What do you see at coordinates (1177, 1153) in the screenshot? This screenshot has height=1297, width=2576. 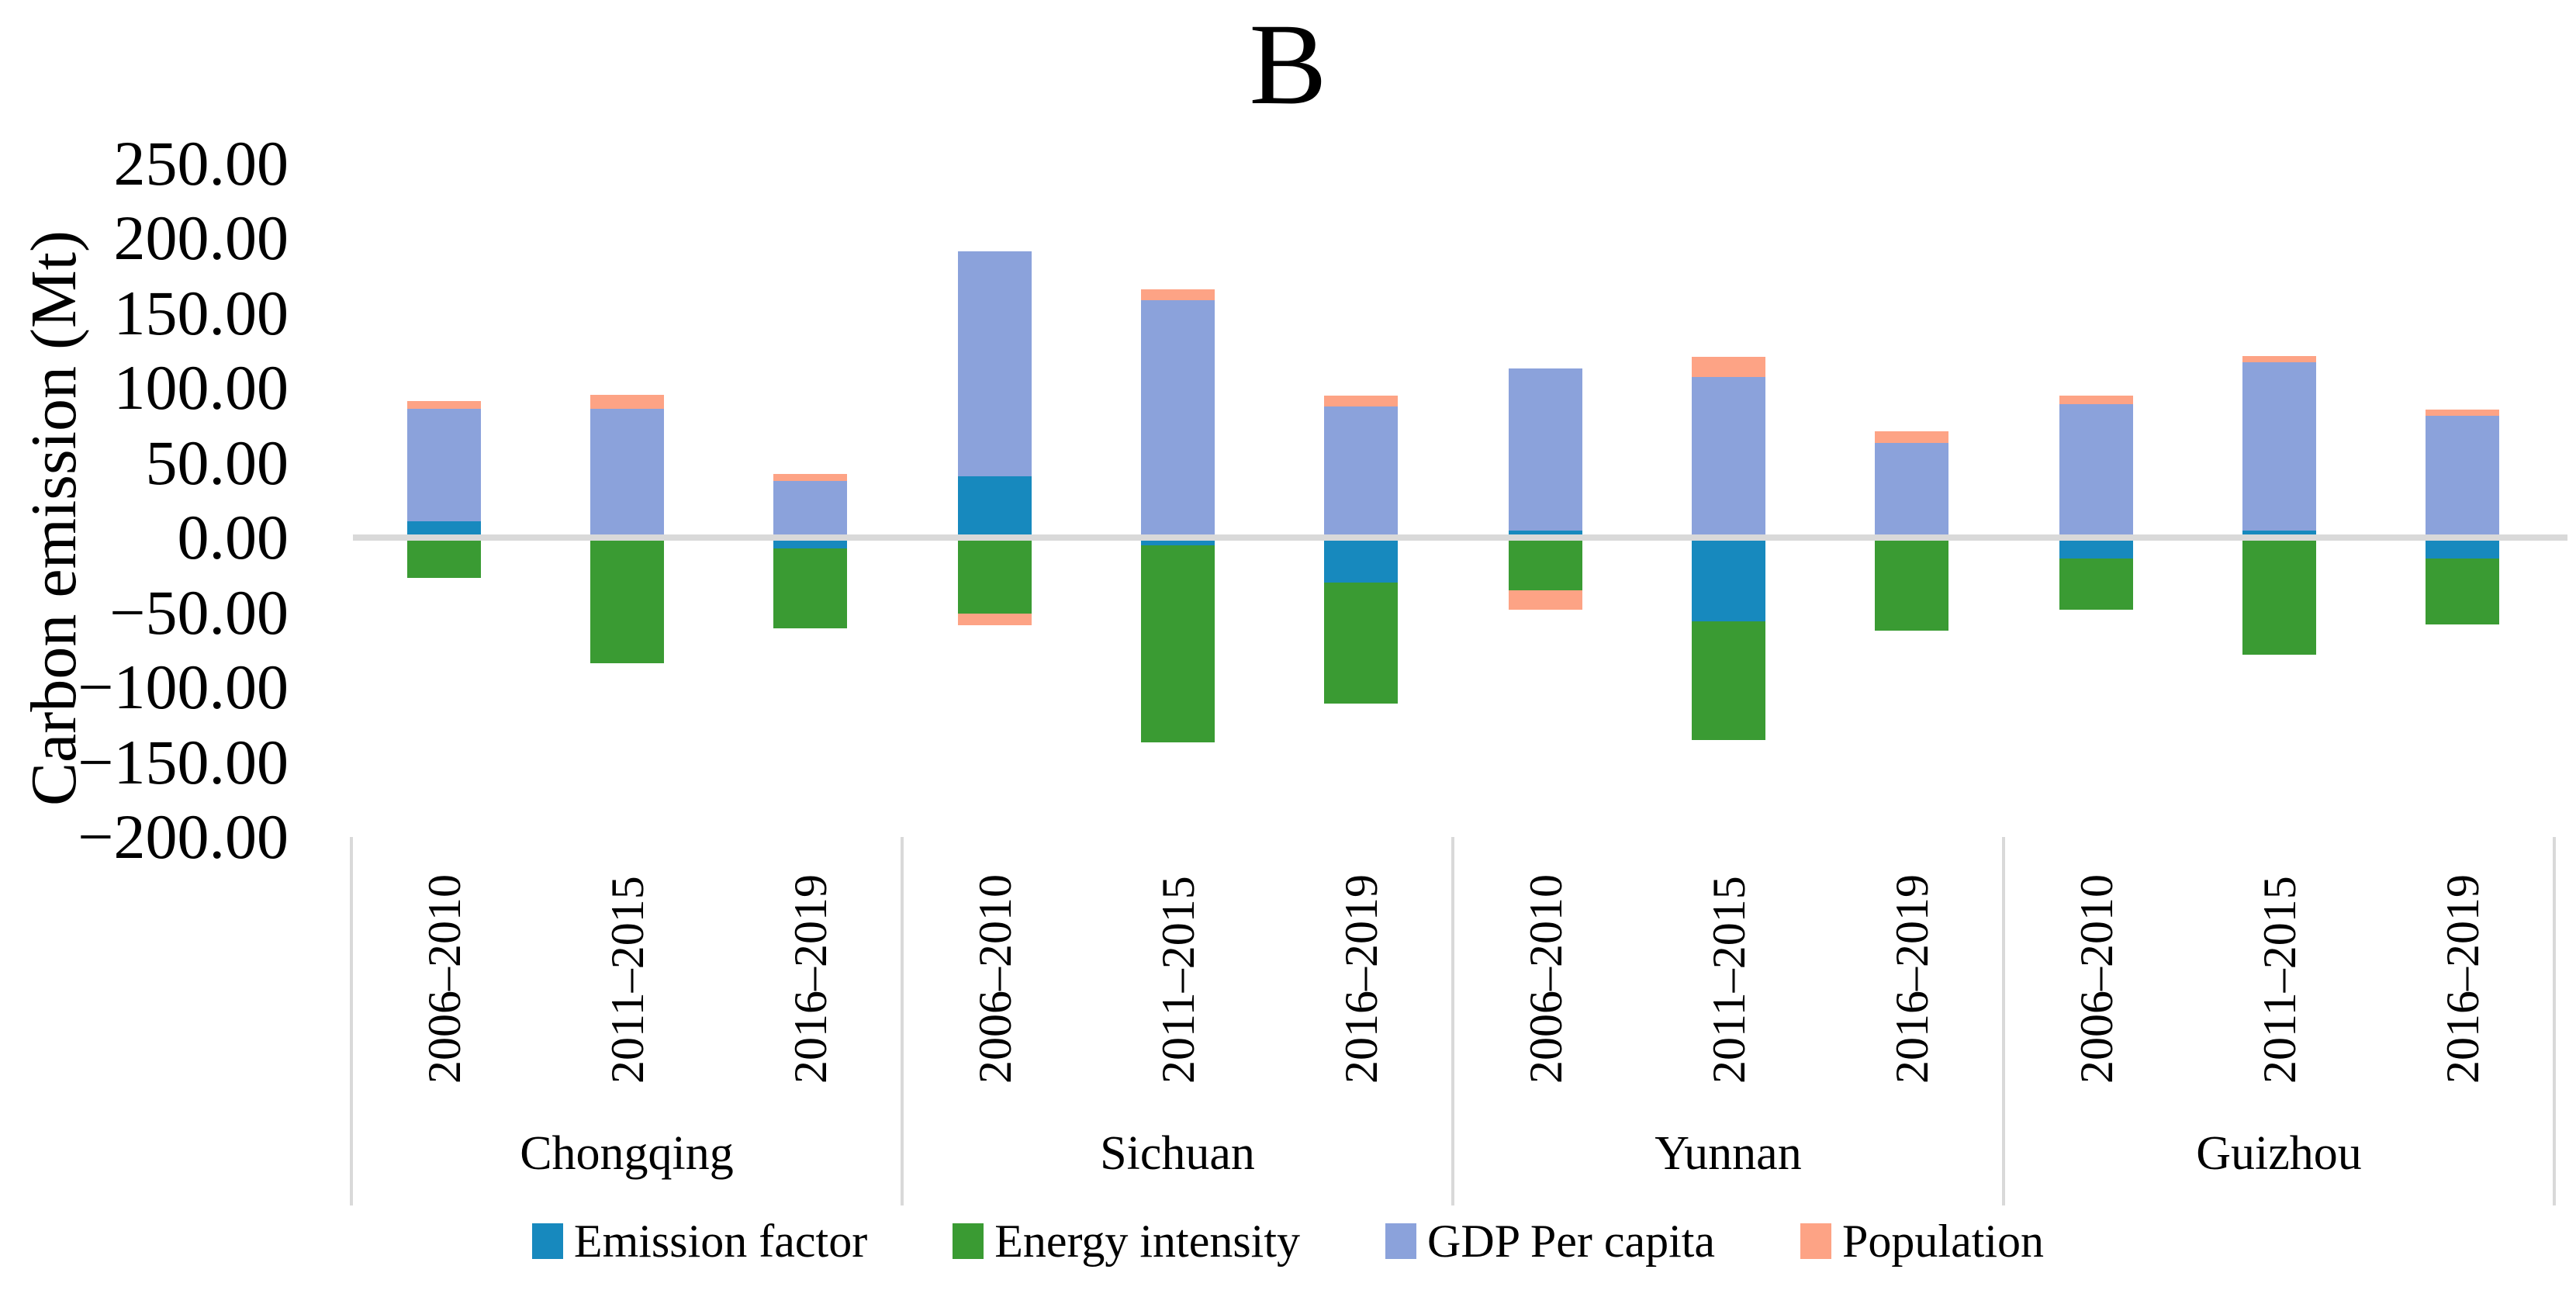 I see `x-axis-group-label: Sichuan` at bounding box center [1177, 1153].